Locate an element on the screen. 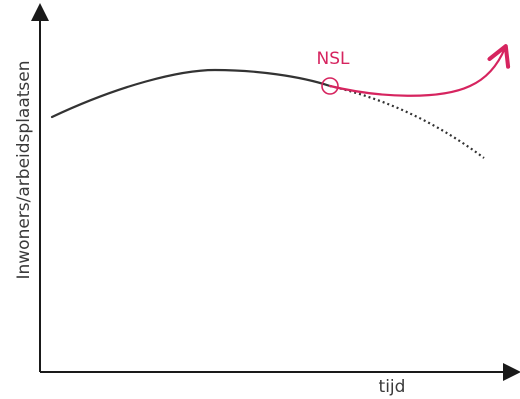  nsl-label: NSL is located at coordinates (334, 59).